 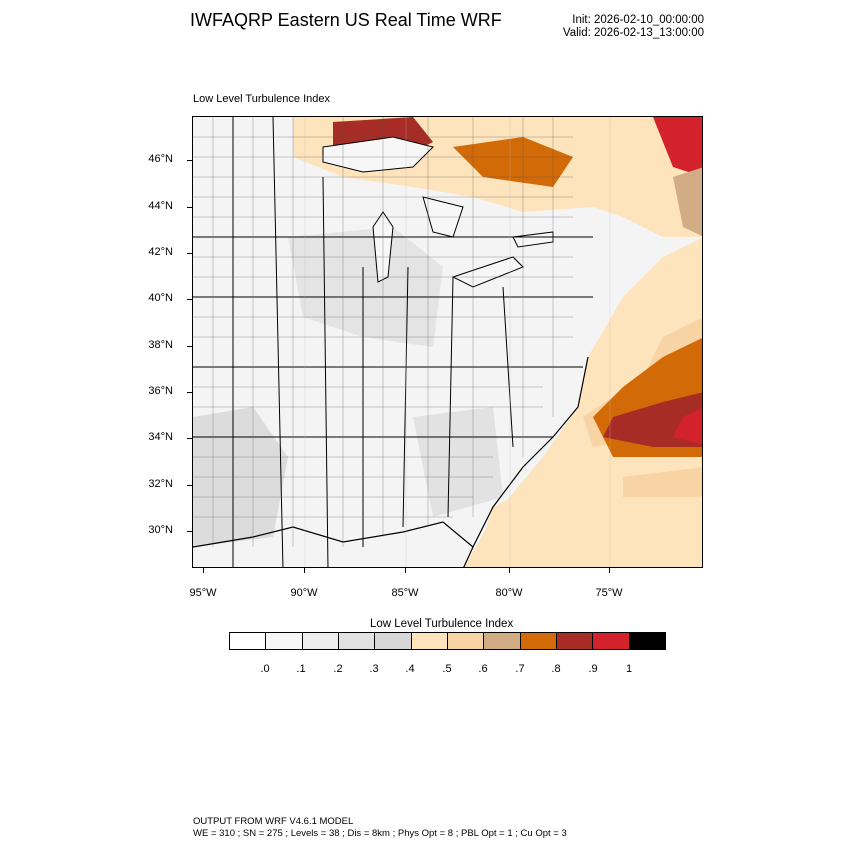 What do you see at coordinates (638, 20) in the screenshot?
I see `init-time: Init: 2026-02-10_00:00:00` at bounding box center [638, 20].